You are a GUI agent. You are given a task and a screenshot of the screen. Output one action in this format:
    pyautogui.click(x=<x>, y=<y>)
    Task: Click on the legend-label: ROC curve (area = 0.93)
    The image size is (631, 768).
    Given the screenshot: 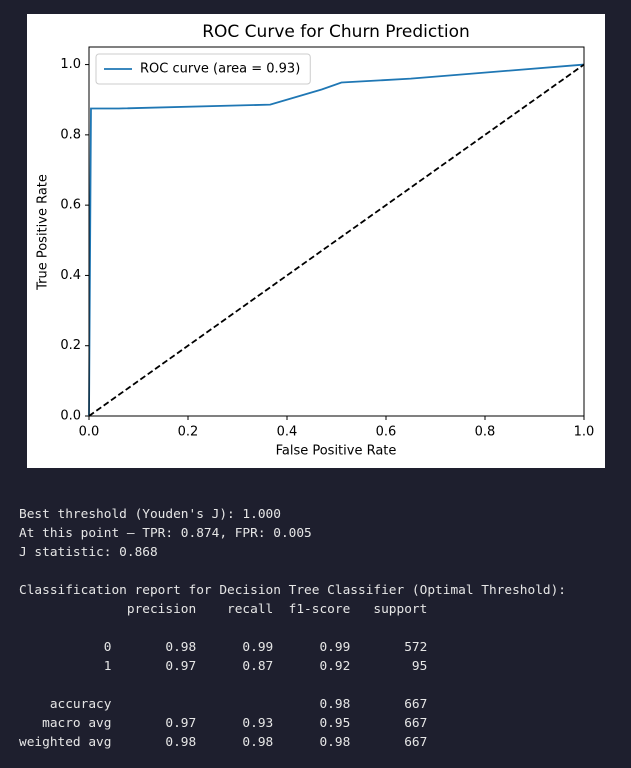 What is the action you would take?
    pyautogui.click(x=220, y=69)
    